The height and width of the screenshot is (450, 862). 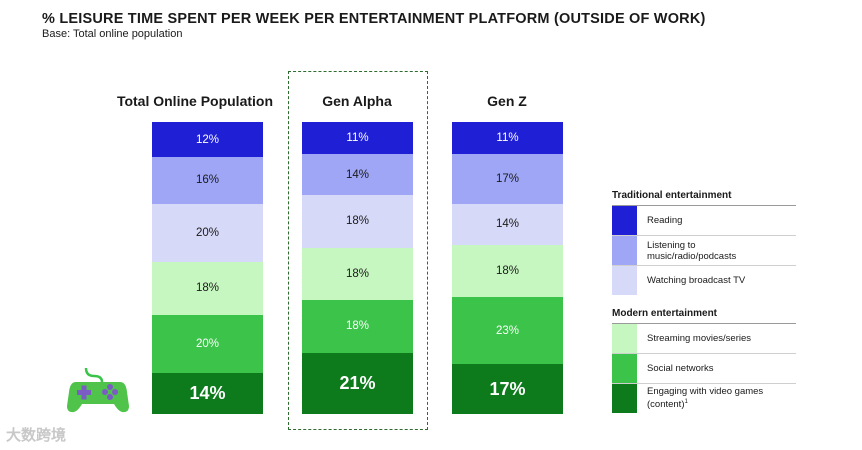 What do you see at coordinates (357, 101) in the screenshot?
I see `column-title-gen-alpha: Gen Alpha` at bounding box center [357, 101].